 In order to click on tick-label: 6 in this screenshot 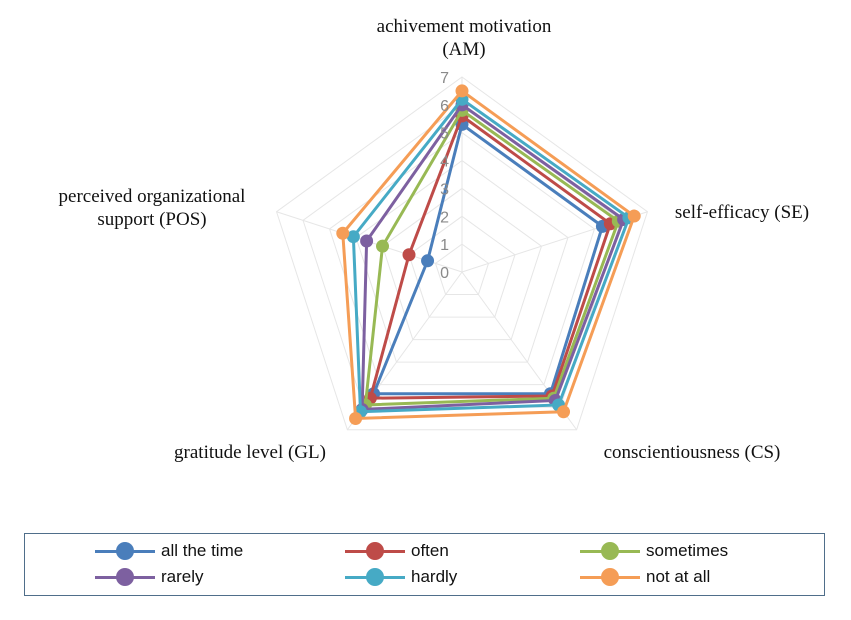, I will do `click(444, 106)`.